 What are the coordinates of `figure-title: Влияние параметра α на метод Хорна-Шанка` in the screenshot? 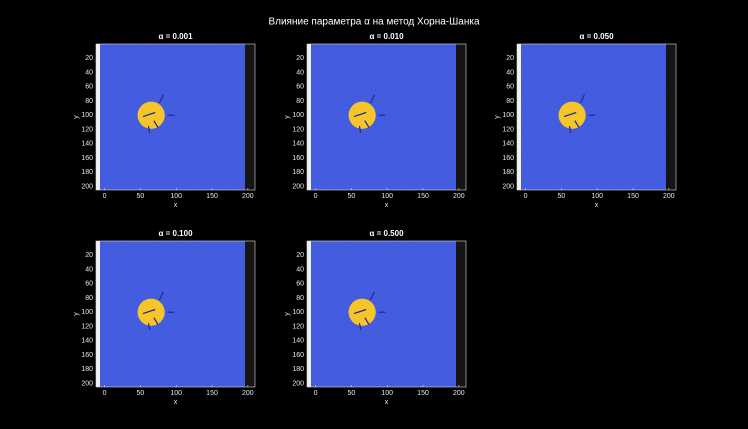 It's located at (374, 22).